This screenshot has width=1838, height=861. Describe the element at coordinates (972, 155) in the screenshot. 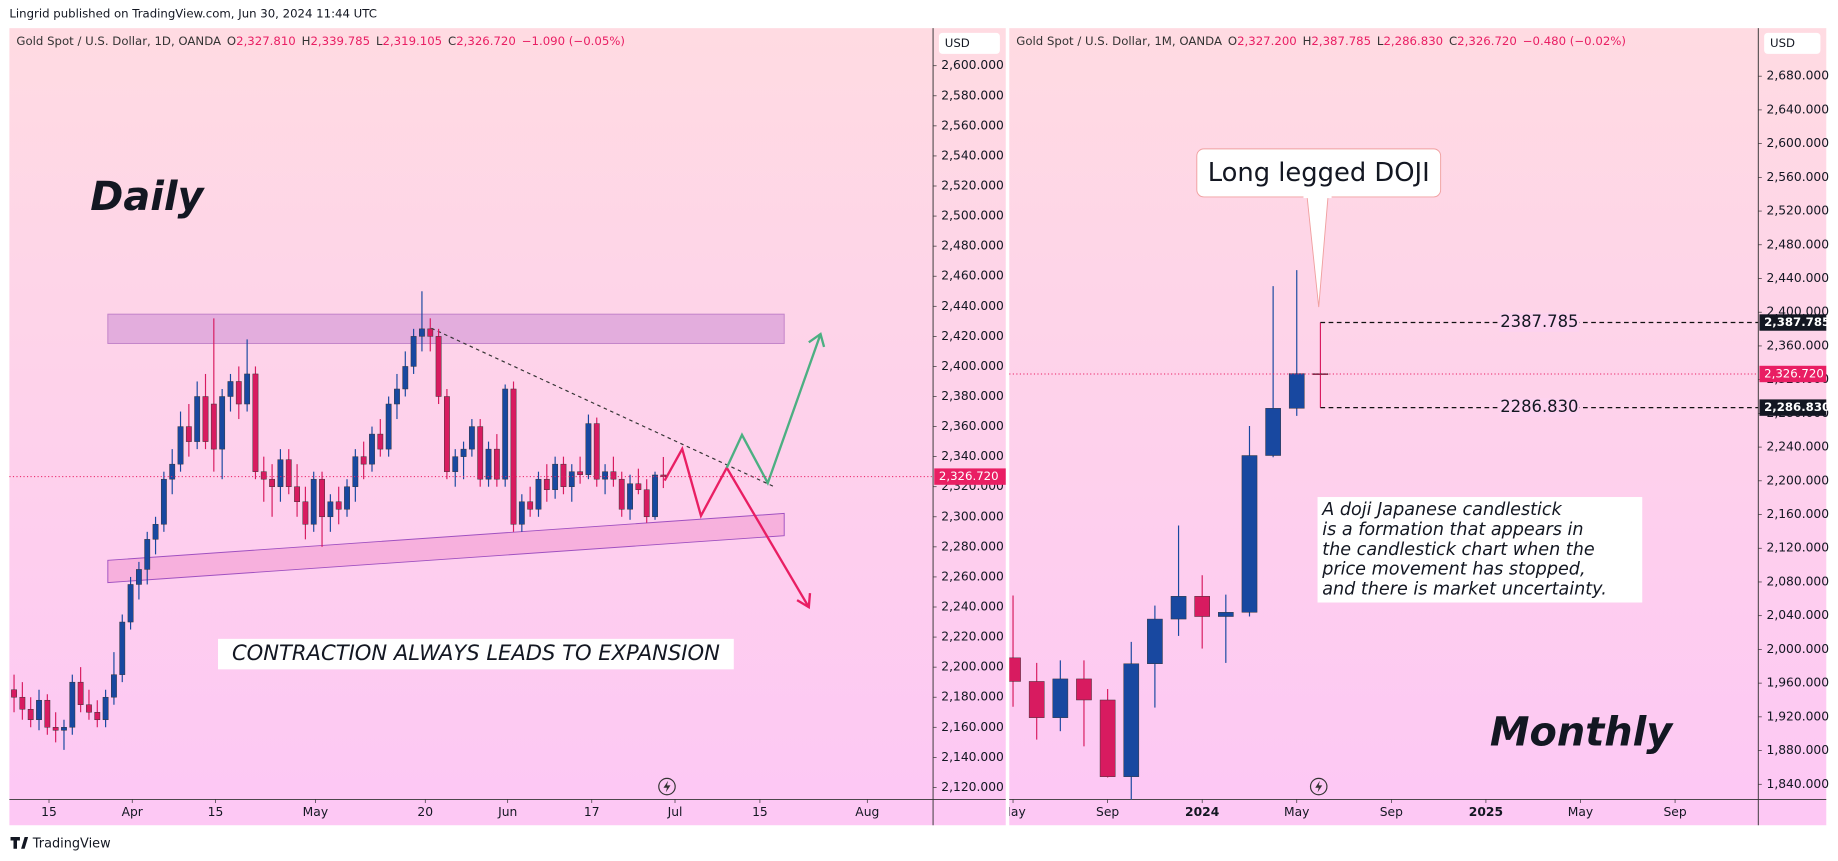

I see `y-tick-label: 2,540.000` at that location.